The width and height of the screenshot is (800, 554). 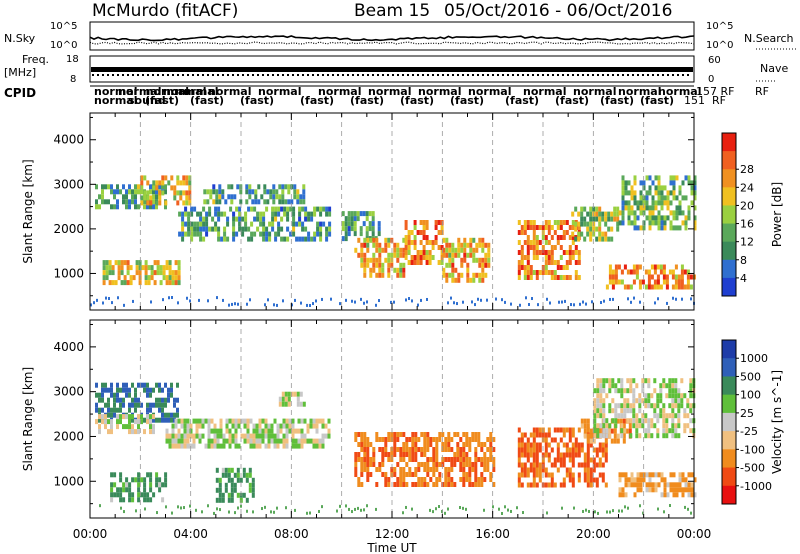 What do you see at coordinates (747, 224) in the screenshot?
I see `colorbar-tick-label: 16` at bounding box center [747, 224].